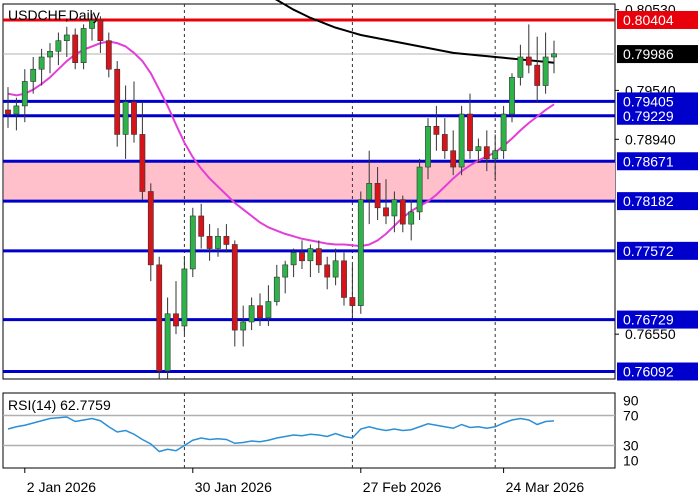 Image resolution: width=700 pixels, height=500 pixels. Describe the element at coordinates (309, 181) in the screenshot. I see `support-zone` at that location.